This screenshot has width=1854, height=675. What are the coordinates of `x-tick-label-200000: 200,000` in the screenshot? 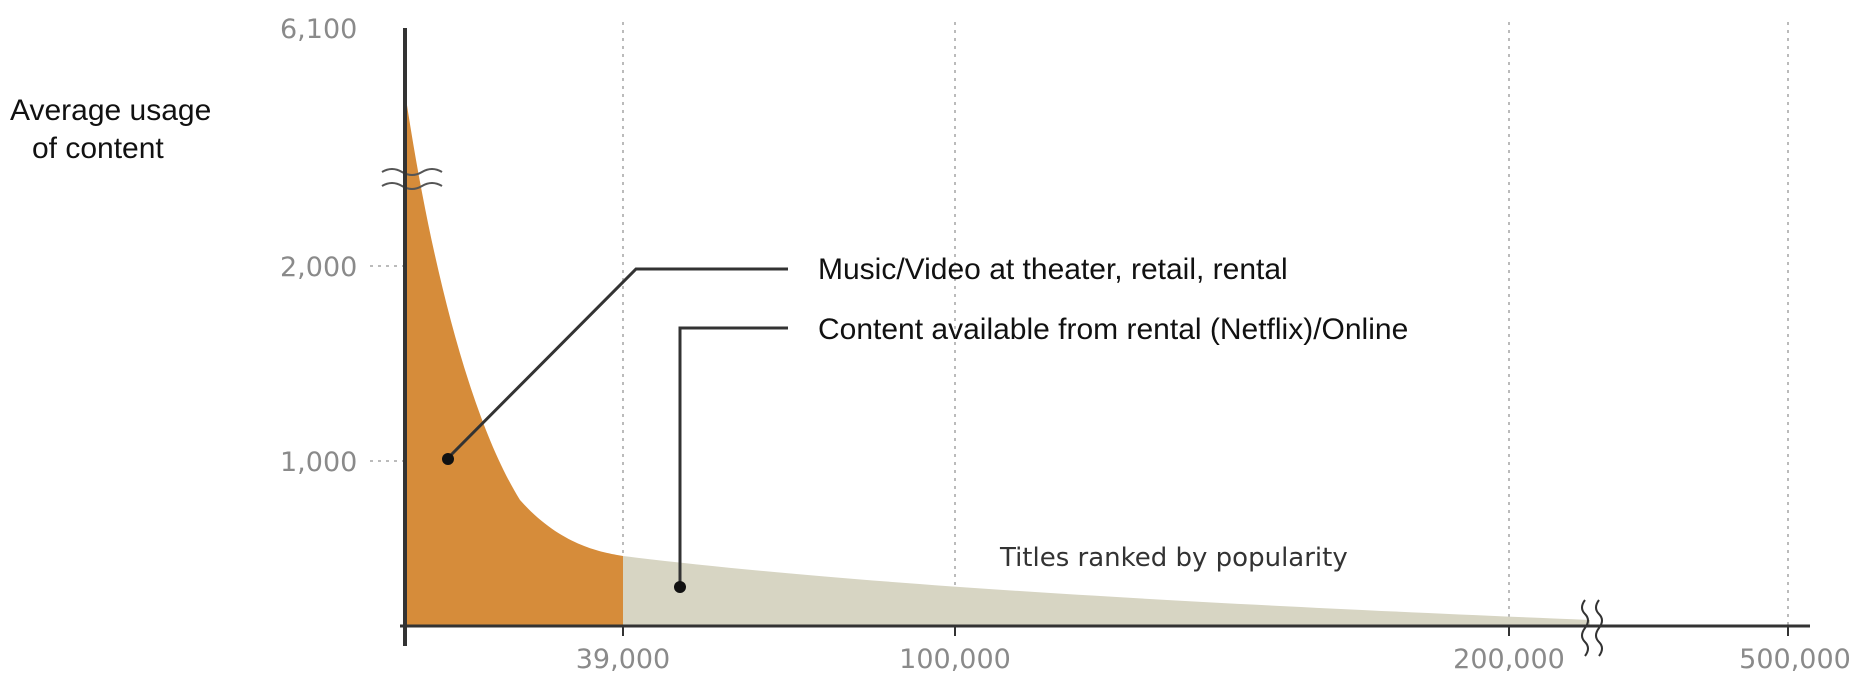 It's located at (1509, 659).